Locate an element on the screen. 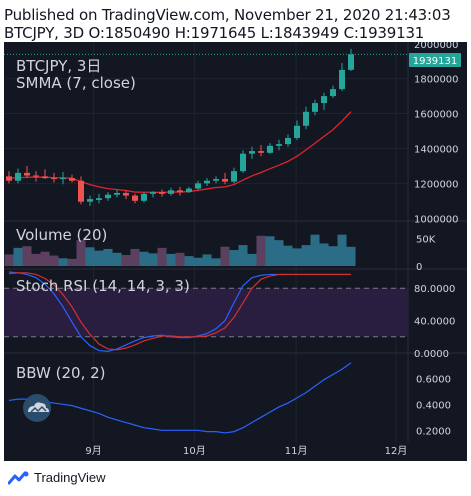 The width and height of the screenshot is (471, 496). symbol-title: BTCJPY, 3日 is located at coordinates (58, 66).